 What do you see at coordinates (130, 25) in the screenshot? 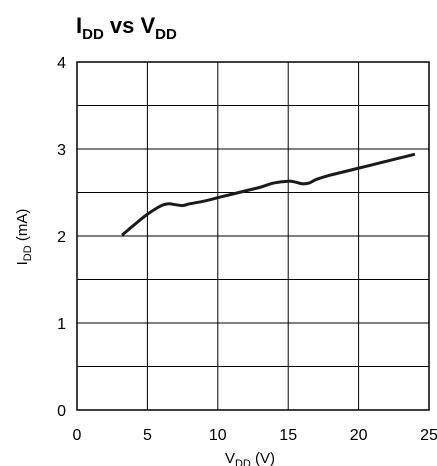
I see `title-middle: vs V` at bounding box center [130, 25].